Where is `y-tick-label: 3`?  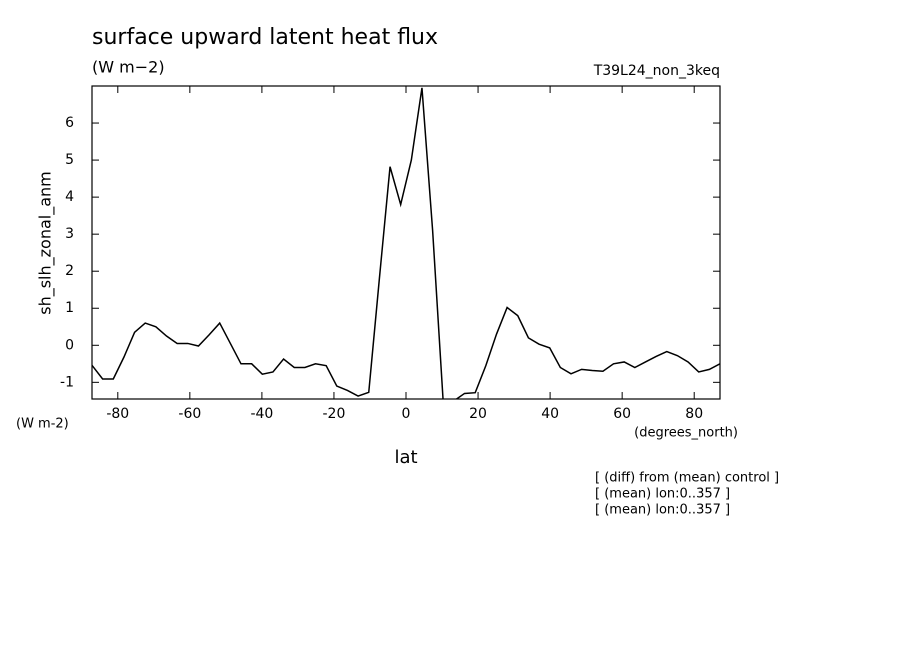
y-tick-label: 3 is located at coordinates (69, 234).